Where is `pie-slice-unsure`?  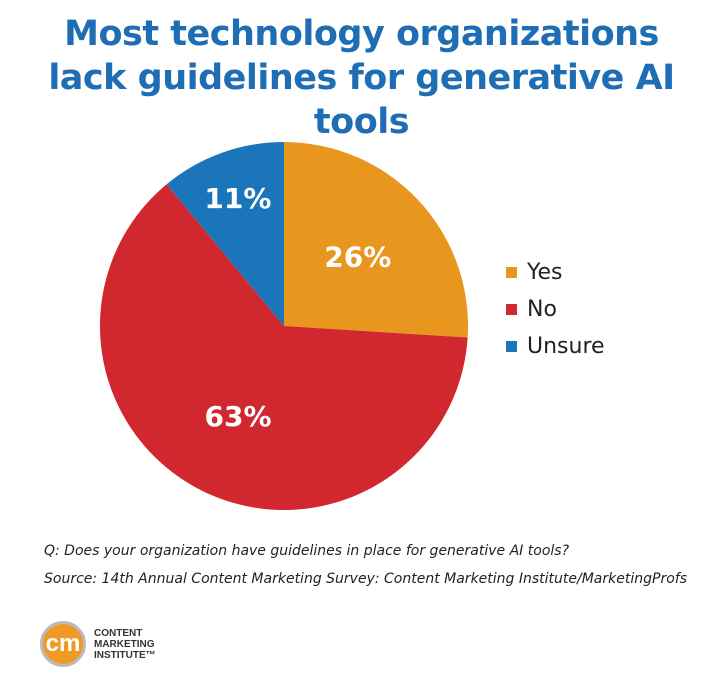
pie-slice-unsure is located at coordinates (225, 234).